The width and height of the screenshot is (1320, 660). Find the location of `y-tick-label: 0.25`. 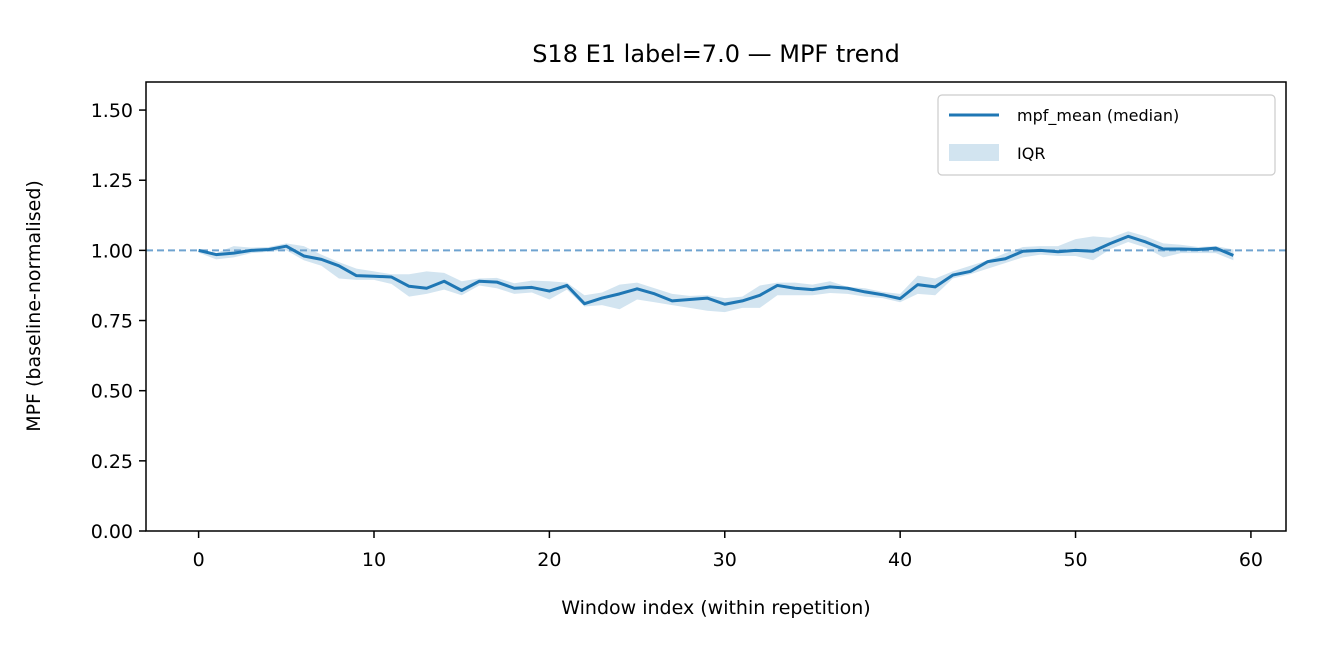

y-tick-label: 0.25 is located at coordinates (112, 462).